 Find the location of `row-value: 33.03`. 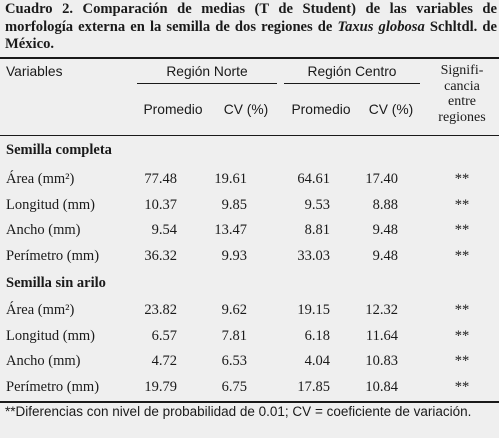

row-value: 33.03 is located at coordinates (313, 255).